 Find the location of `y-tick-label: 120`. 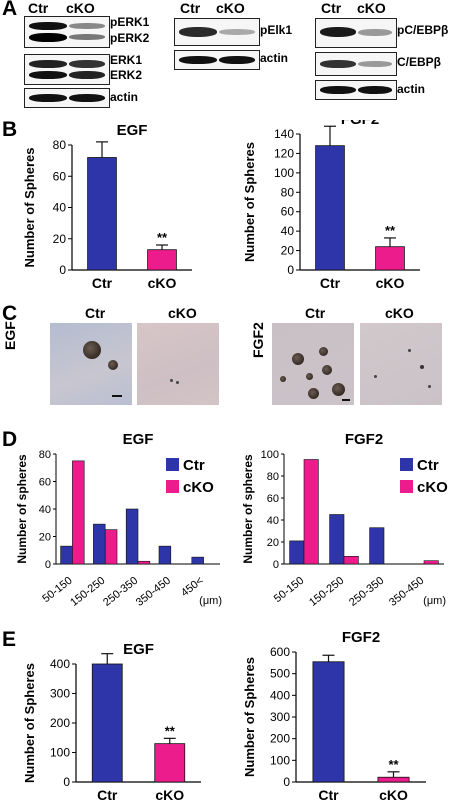

y-tick-label: 120 is located at coordinates (284, 153).